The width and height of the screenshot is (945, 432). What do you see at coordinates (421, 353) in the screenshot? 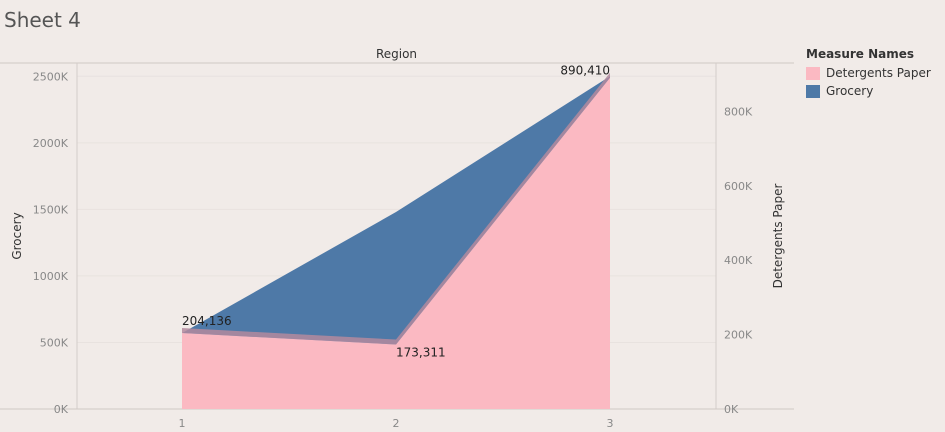
I see `data-label-detergents-paper: 173,311` at bounding box center [421, 353].